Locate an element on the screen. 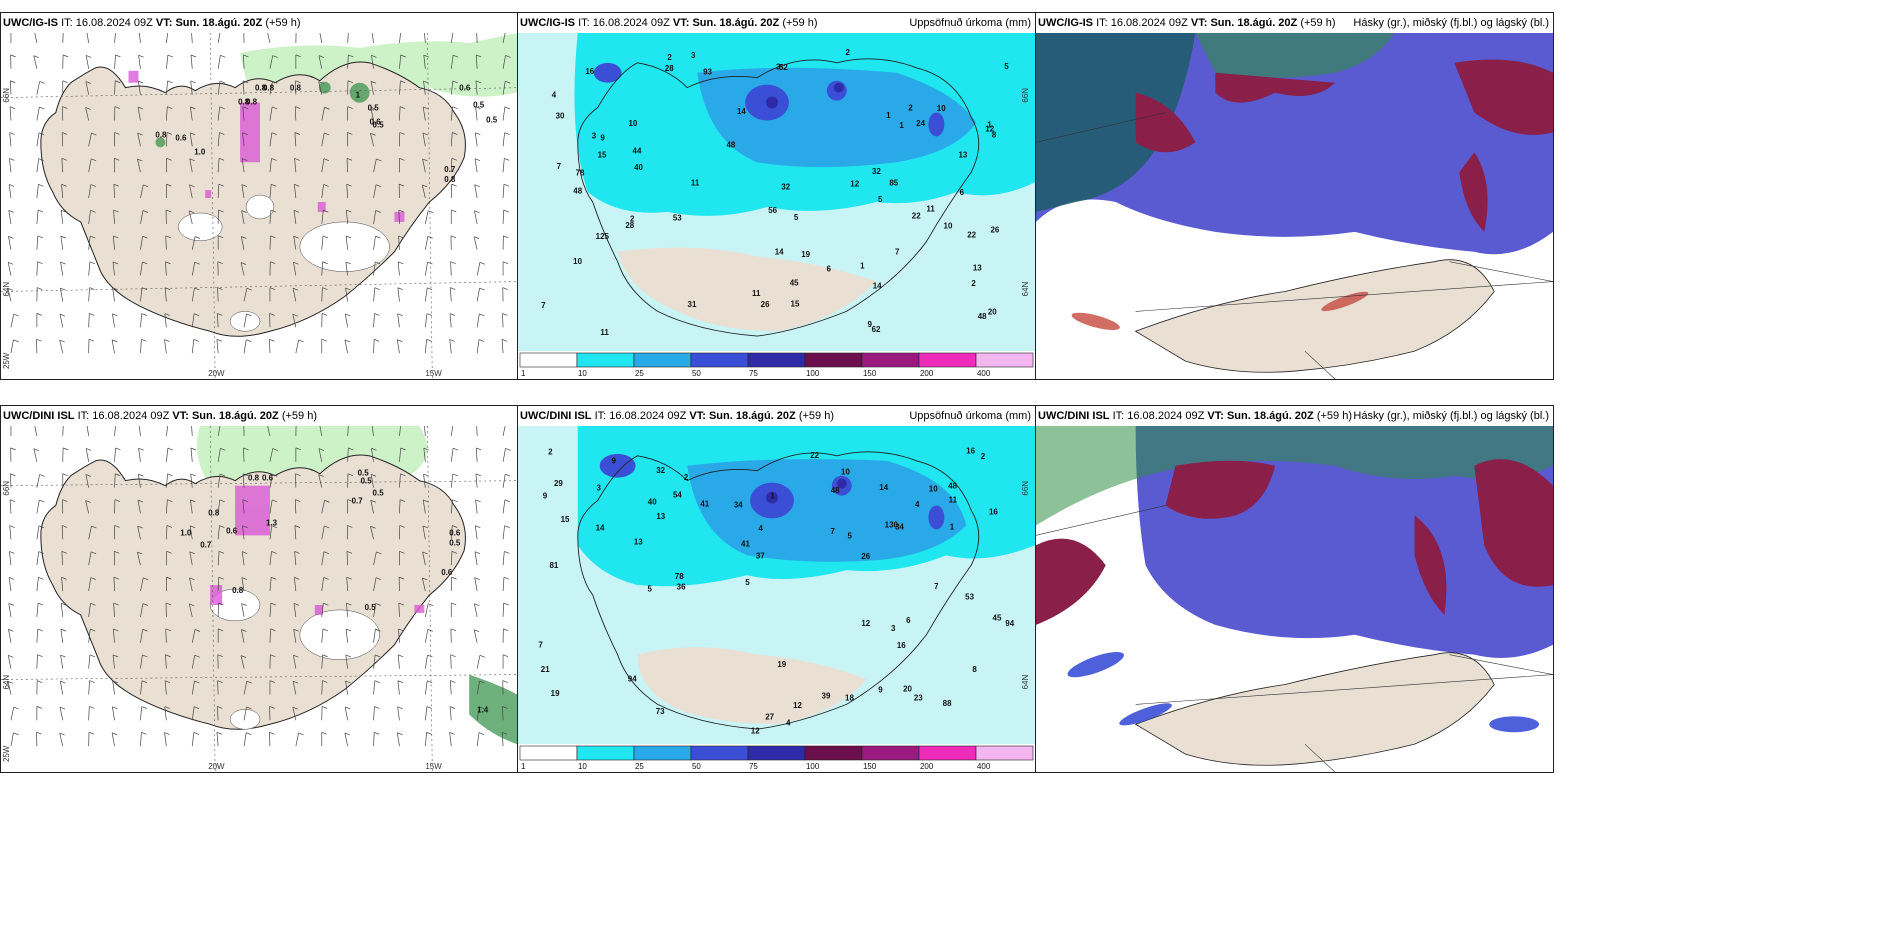 The height and width of the screenshot is (950, 1900). precip-value: 1.3 is located at coordinates (272, 522).